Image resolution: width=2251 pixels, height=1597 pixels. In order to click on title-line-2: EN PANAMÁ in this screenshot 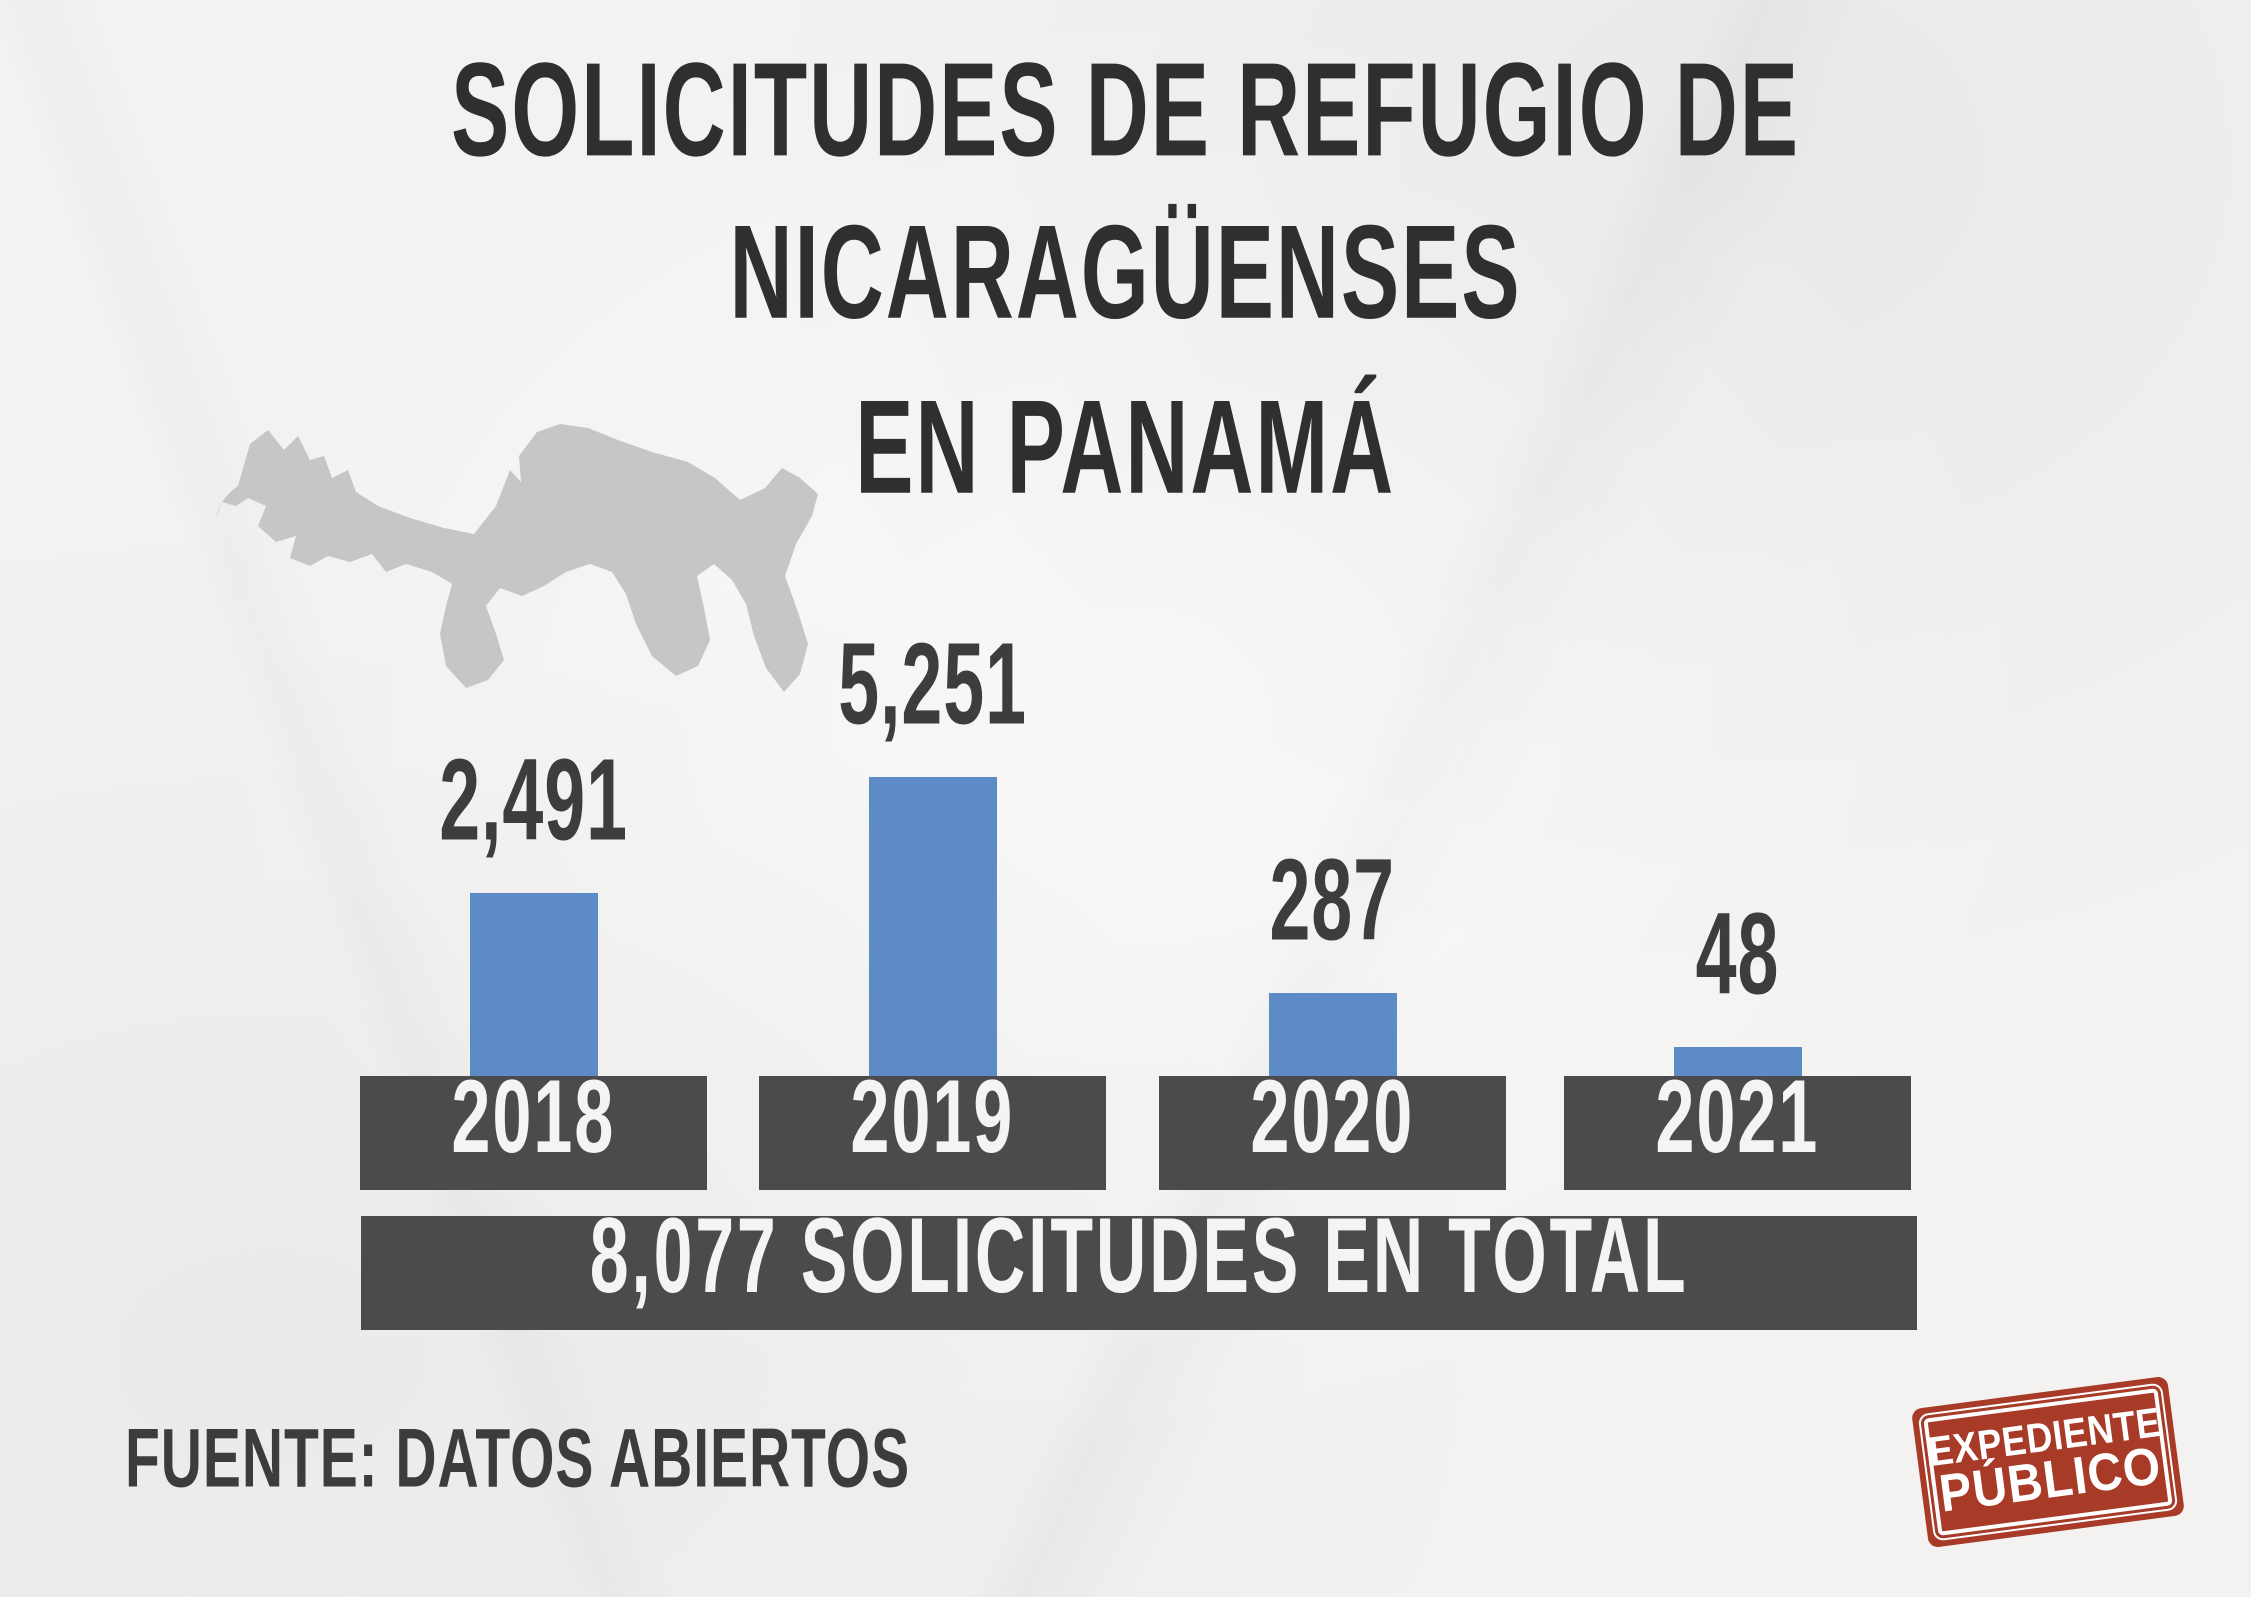, I will do `click(1125, 447)`.